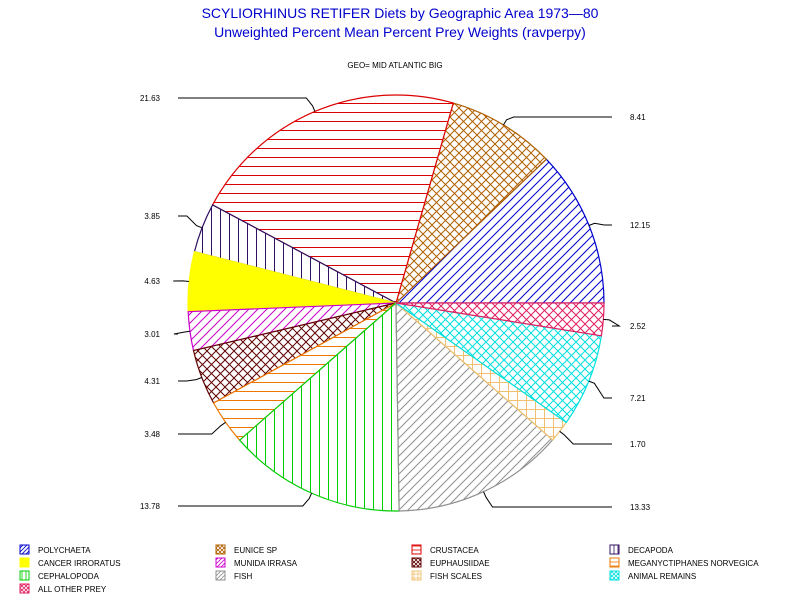 The height and width of the screenshot is (600, 800). Describe the element at coordinates (416, 562) in the screenshot. I see `legend-swatch-euphausiidae` at that location.